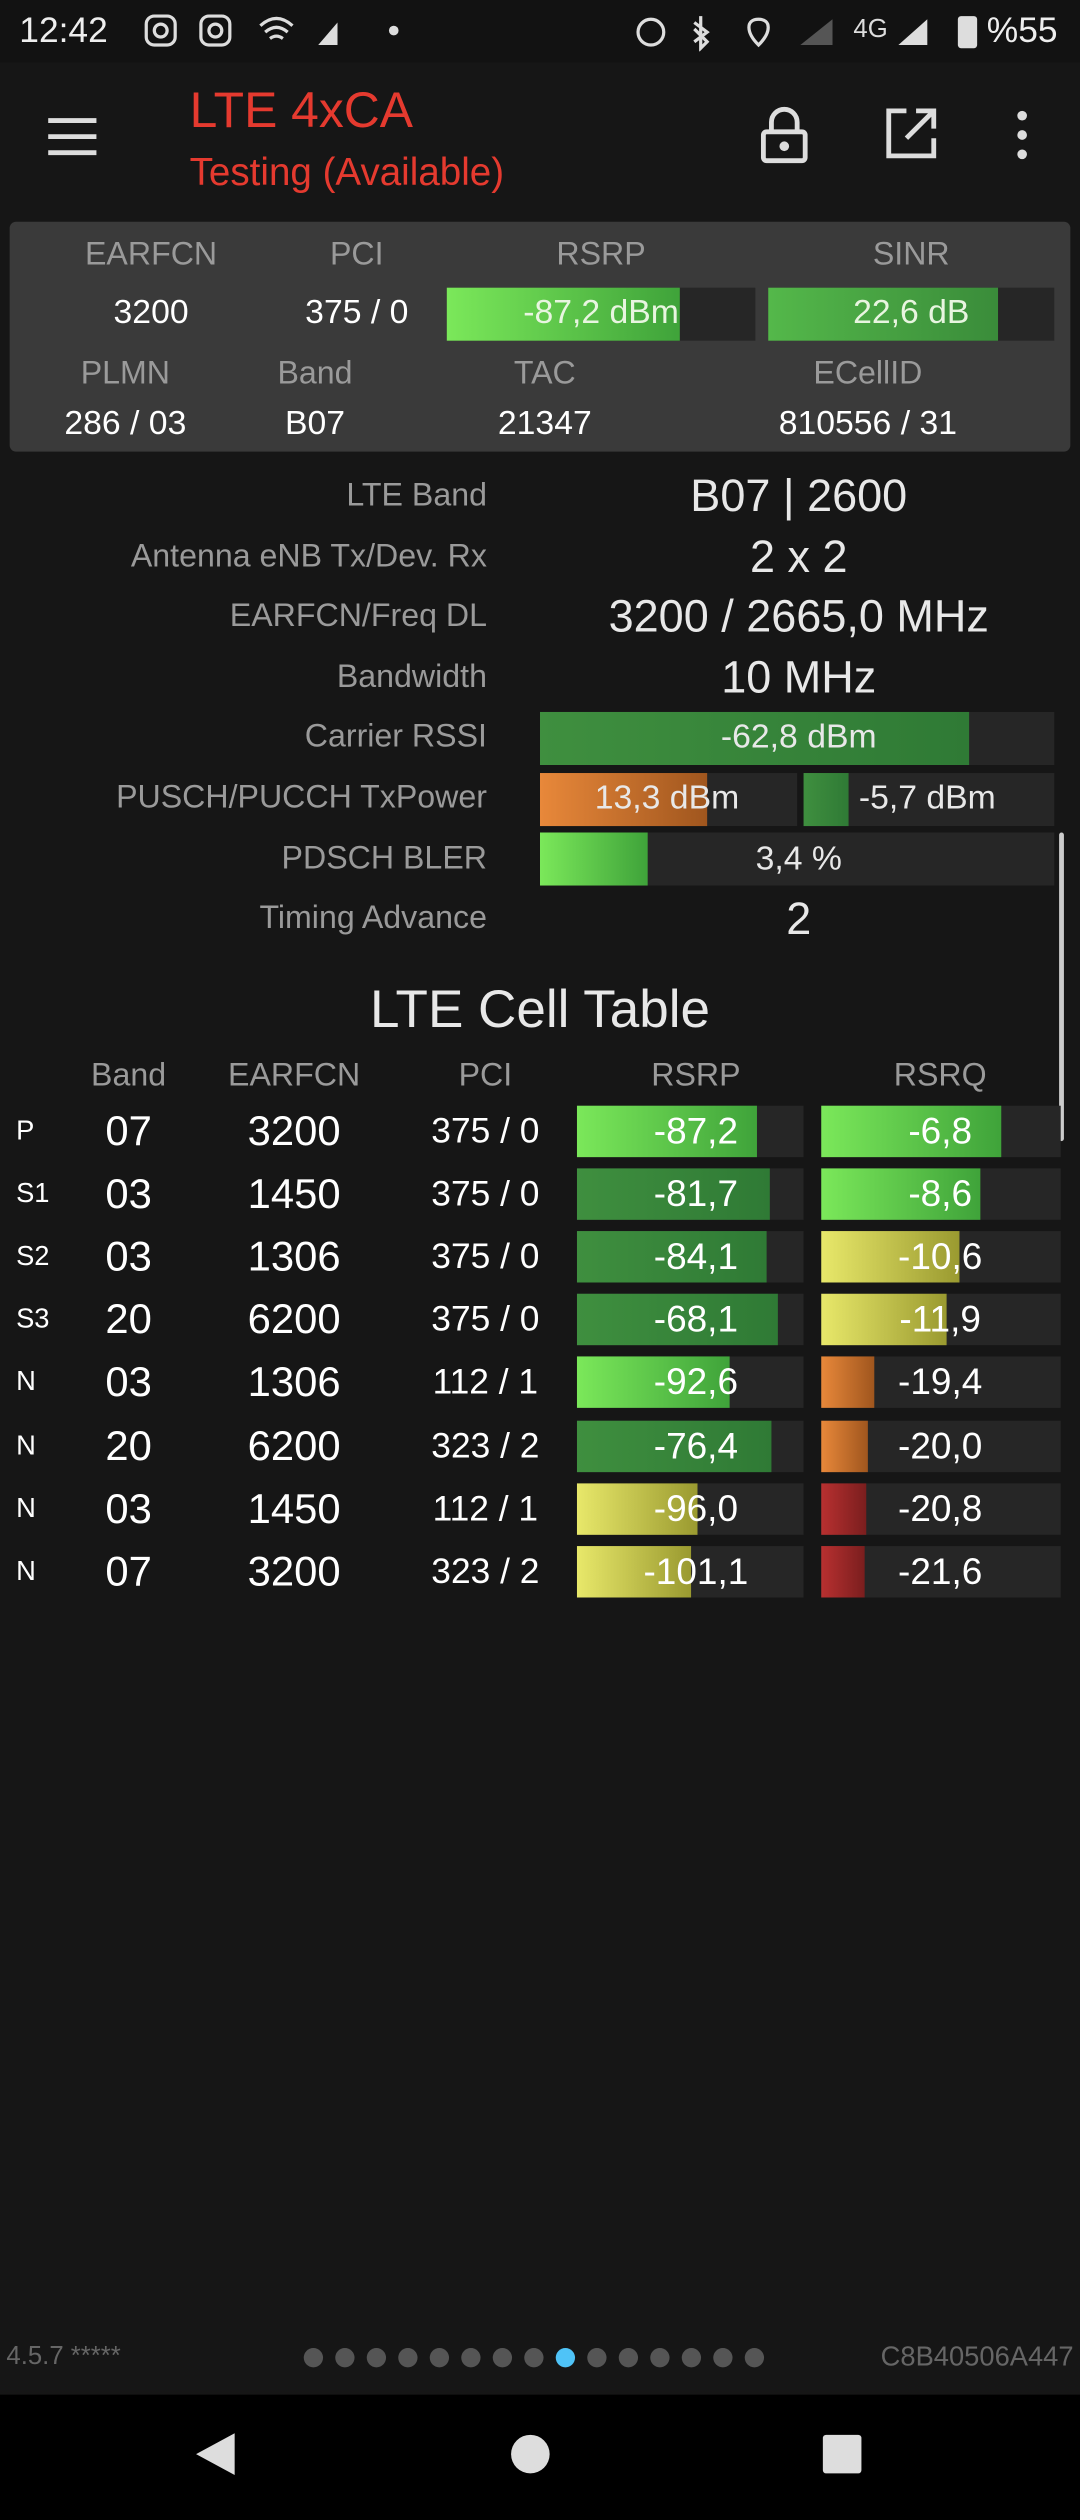 The width and height of the screenshot is (1080, 2520). Describe the element at coordinates (308, 556) in the screenshot. I see `detail-label: Antenna eNB Tx/Dev. Rx` at that location.